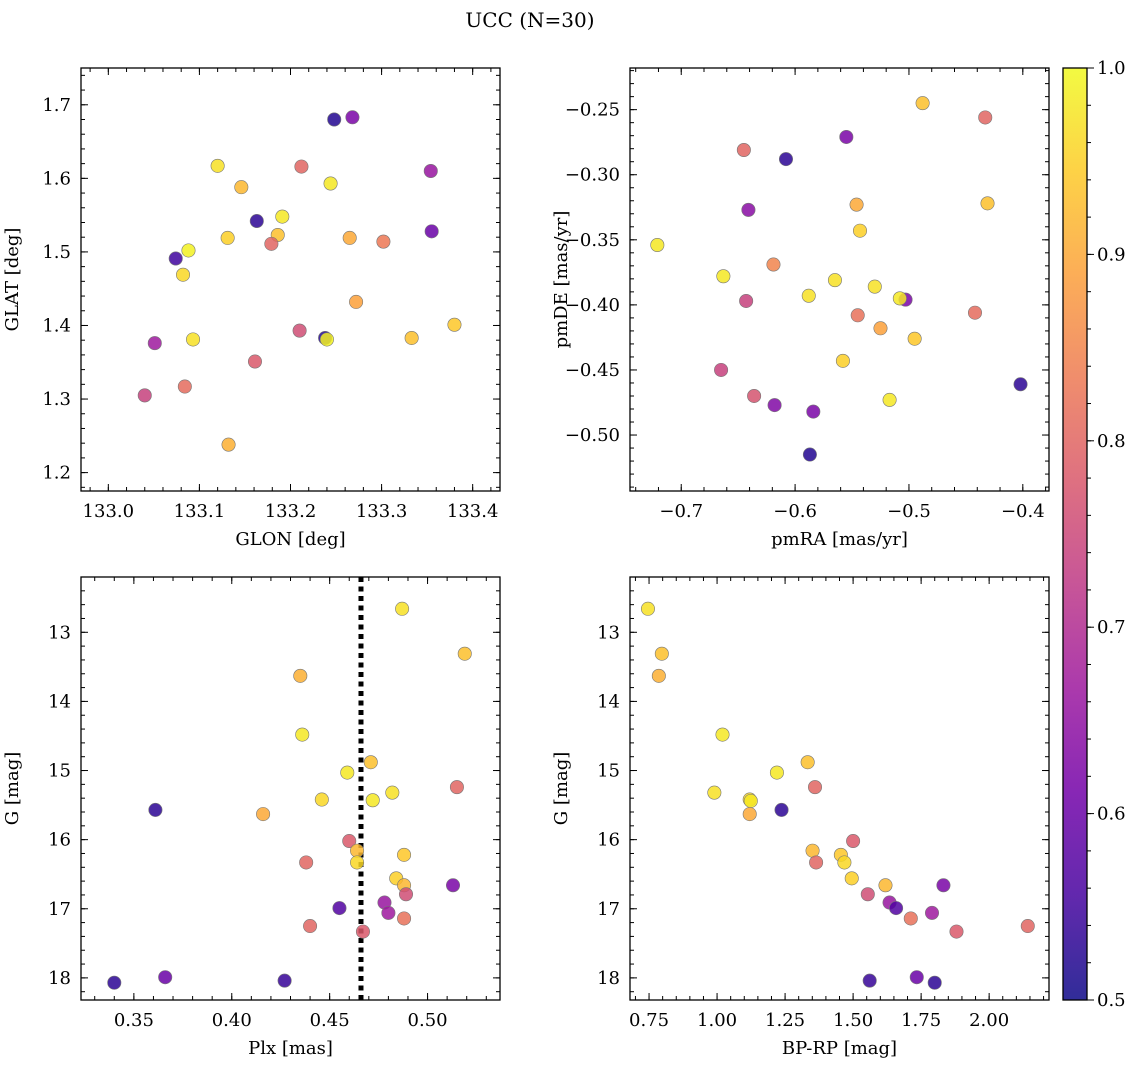 The image size is (1136, 1067). Describe the element at coordinates (608, 632) in the screenshot. I see `ytick-label-bprp-g-0: 13` at that location.